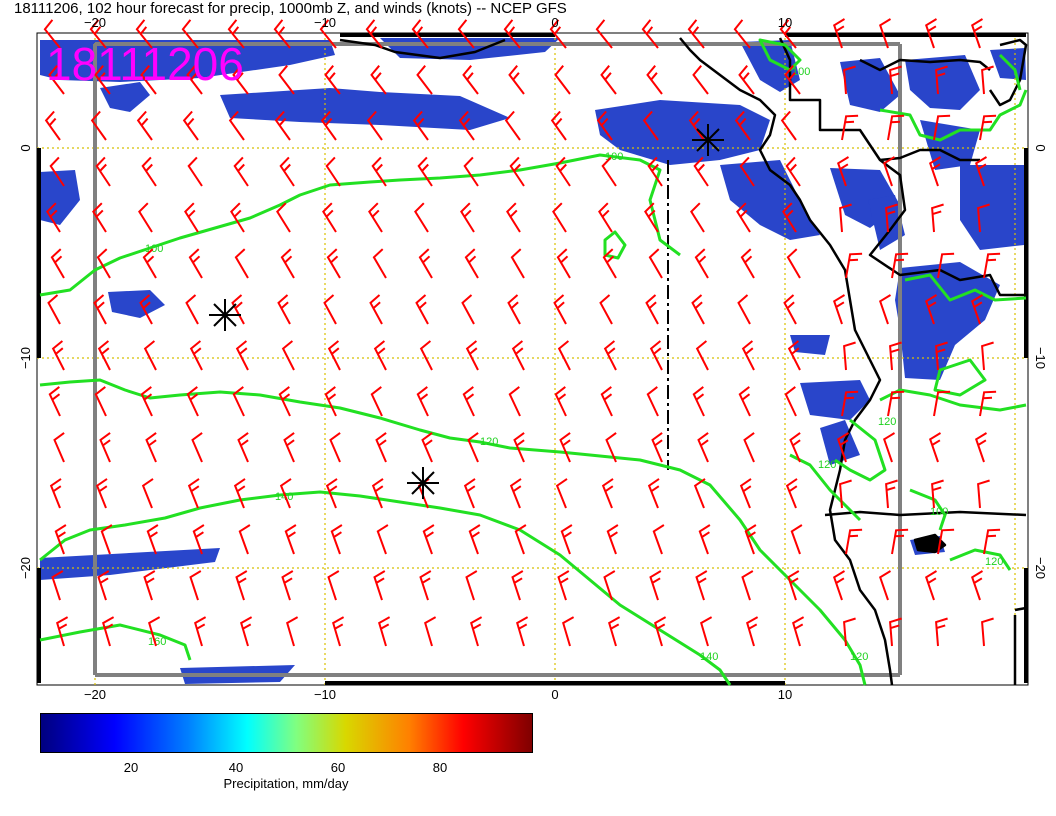 The image size is (1056, 816). What do you see at coordinates (785, 694) in the screenshot?
I see `x-tick-label: 10` at bounding box center [785, 694].